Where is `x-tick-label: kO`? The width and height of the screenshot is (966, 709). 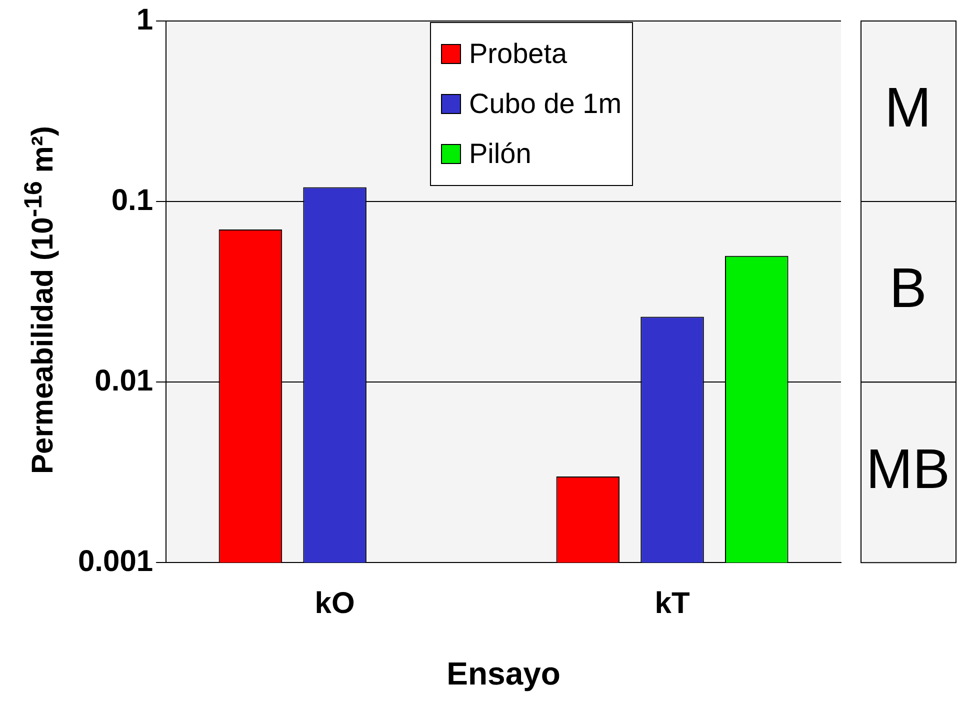
x-tick-label: kO is located at coordinates (334, 603).